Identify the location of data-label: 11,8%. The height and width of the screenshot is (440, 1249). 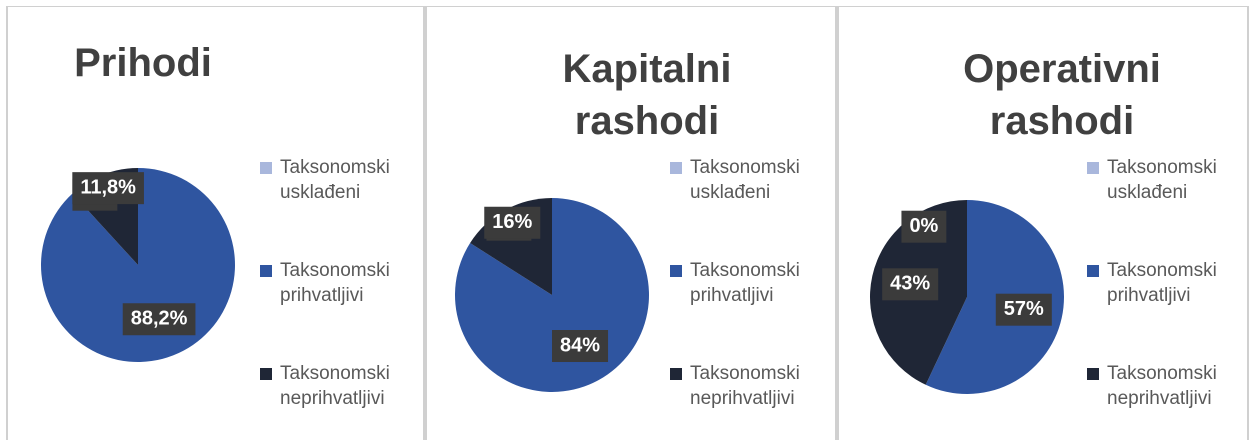
(108, 187).